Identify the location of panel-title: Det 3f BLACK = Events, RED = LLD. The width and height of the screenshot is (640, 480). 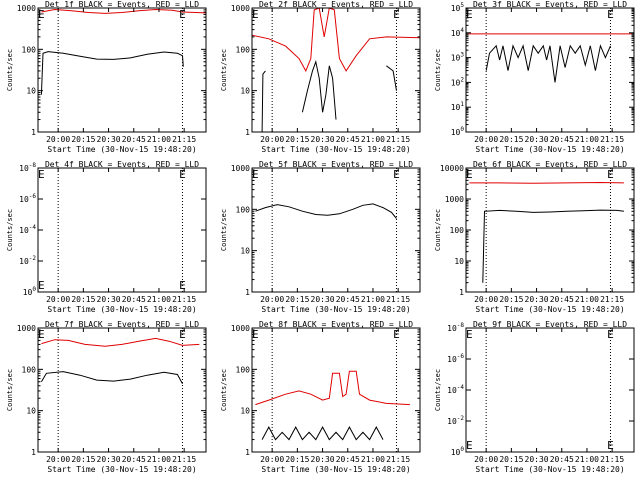
(550, 4).